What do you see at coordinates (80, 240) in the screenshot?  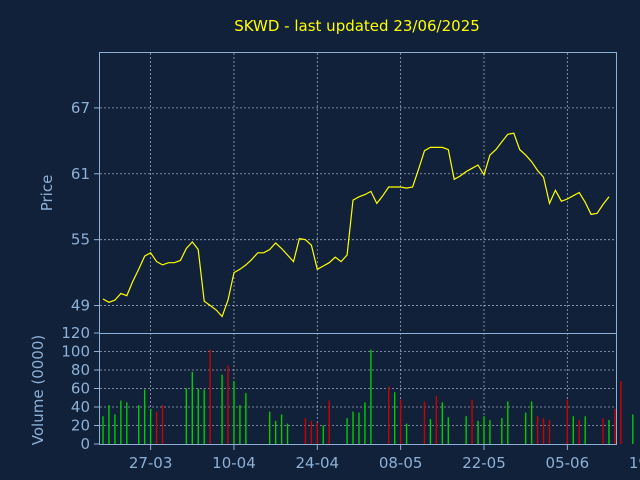 I see `price-tick-label: 55` at bounding box center [80, 240].